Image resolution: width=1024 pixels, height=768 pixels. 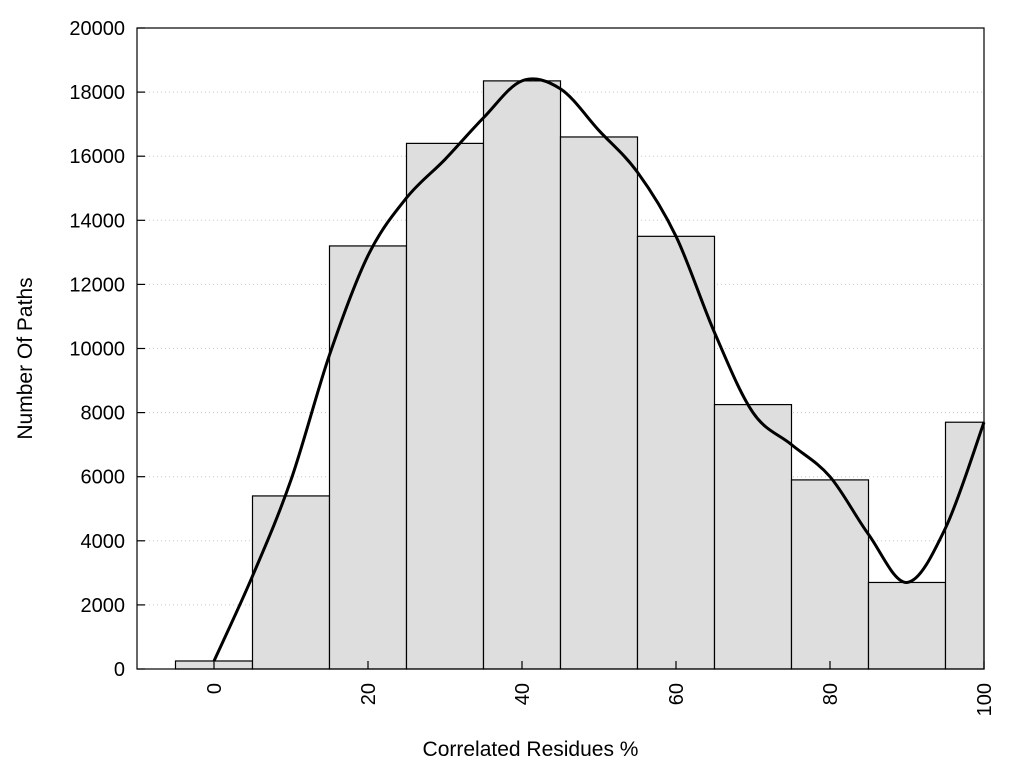 What do you see at coordinates (97, 157) in the screenshot?
I see `y-tick-label: 16000` at bounding box center [97, 157].